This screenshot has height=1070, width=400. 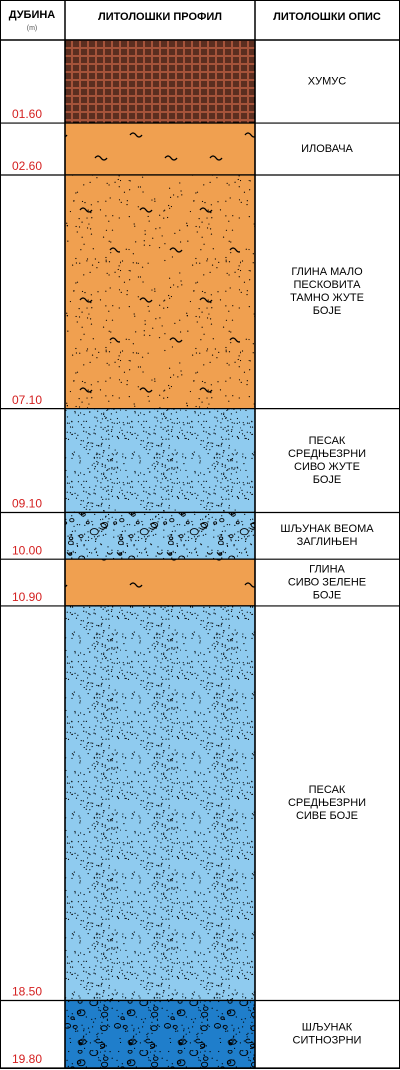 What do you see at coordinates (327, 529) in the screenshot?
I see `layer-description: ШЉУНАК ВЕОМА` at bounding box center [327, 529].